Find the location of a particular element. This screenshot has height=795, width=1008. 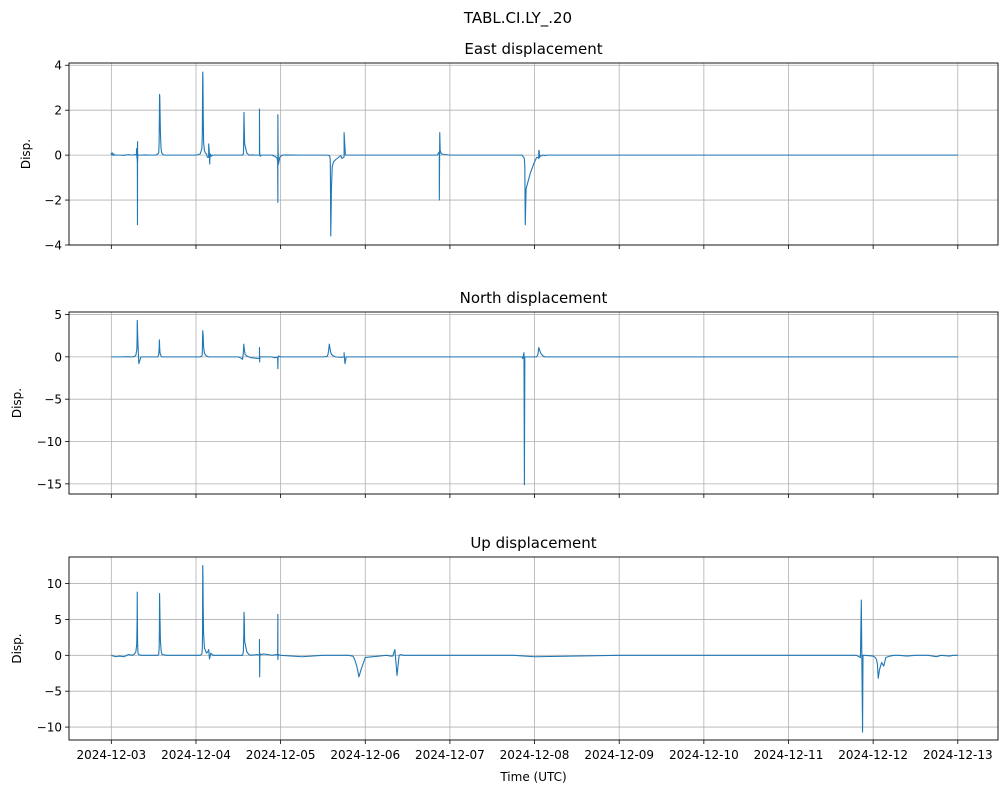

x-tick-label: 2024-12-04 is located at coordinates (196, 755).